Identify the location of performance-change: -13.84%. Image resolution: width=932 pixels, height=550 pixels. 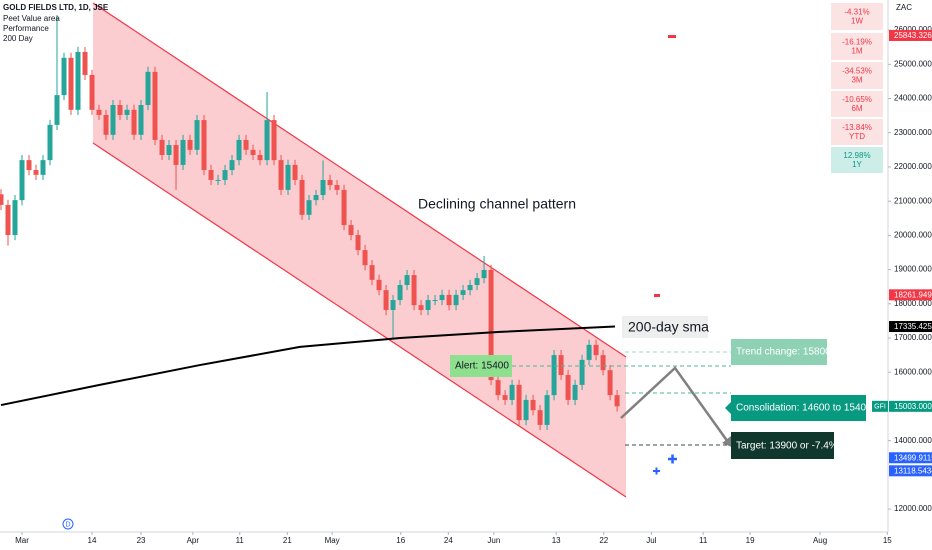
(857, 127).